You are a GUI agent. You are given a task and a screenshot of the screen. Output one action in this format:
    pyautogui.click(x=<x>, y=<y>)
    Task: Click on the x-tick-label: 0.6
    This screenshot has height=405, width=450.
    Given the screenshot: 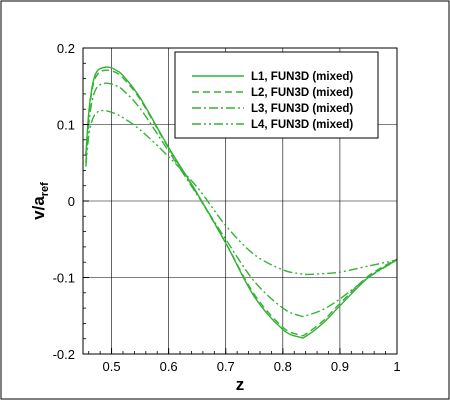 What is the action you would take?
    pyautogui.click(x=169, y=366)
    